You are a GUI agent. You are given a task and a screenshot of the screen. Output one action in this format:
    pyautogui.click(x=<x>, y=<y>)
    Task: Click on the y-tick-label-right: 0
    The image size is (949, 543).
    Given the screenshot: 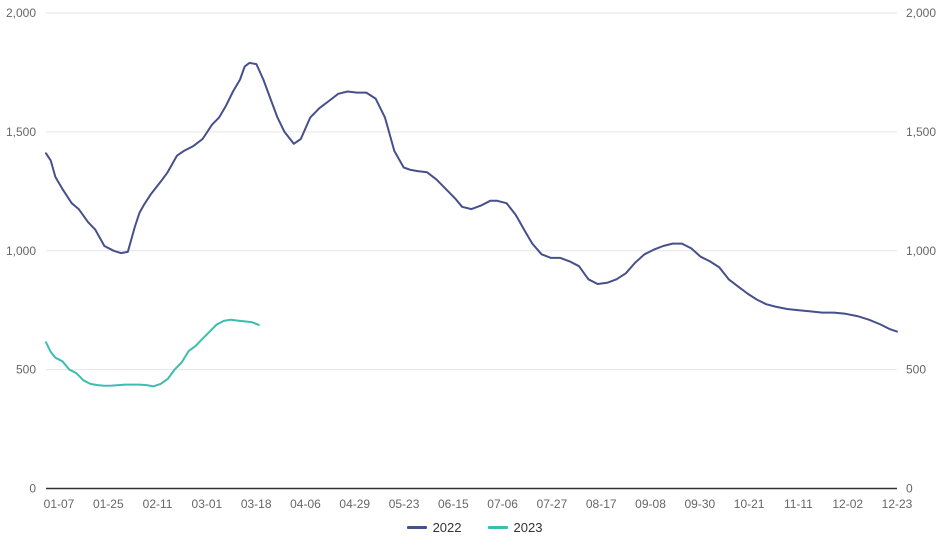 What is the action you would take?
    pyautogui.click(x=909, y=489)
    